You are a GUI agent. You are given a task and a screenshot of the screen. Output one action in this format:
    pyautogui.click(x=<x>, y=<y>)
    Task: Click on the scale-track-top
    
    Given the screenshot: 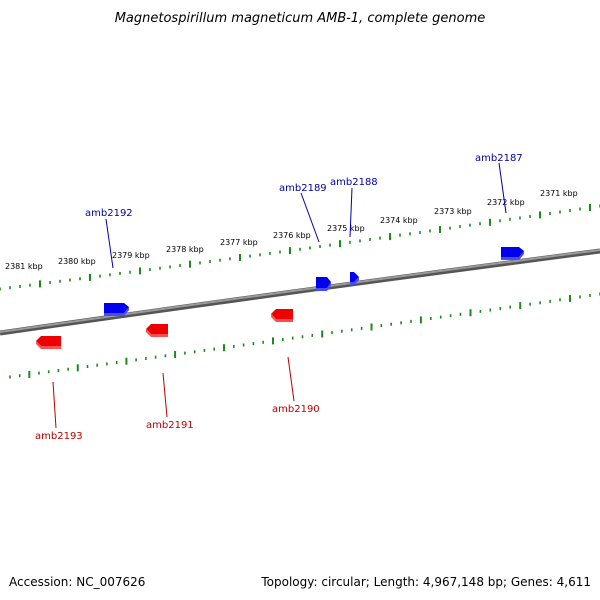 What is the action you would take?
    pyautogui.click(x=300, y=247)
    